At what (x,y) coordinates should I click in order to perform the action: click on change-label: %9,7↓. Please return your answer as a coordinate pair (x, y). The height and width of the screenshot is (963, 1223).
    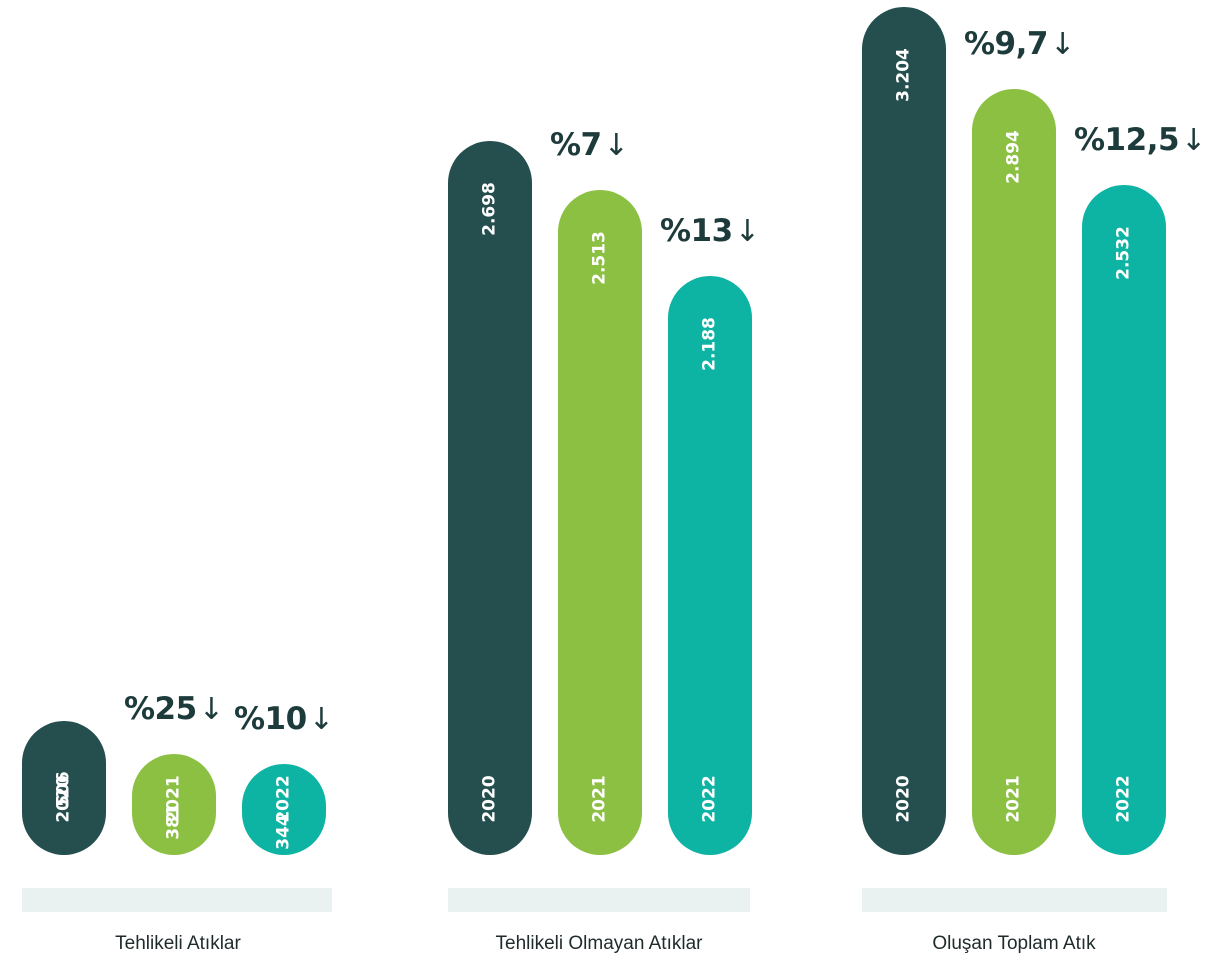
    Looking at the image, I should click on (1019, 43).